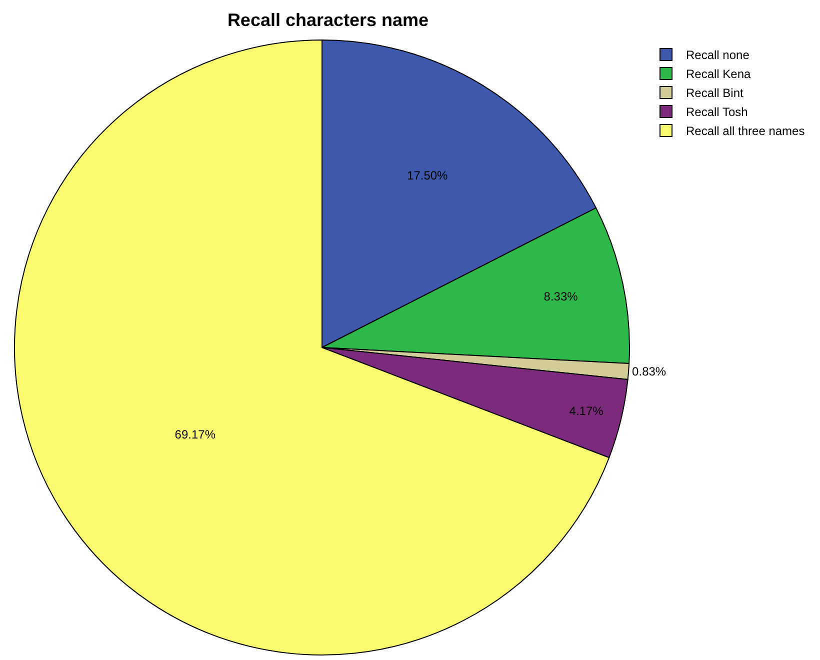 This screenshot has width=820, height=660. What do you see at coordinates (718, 55) in the screenshot?
I see `legend-label: Recall none` at bounding box center [718, 55].